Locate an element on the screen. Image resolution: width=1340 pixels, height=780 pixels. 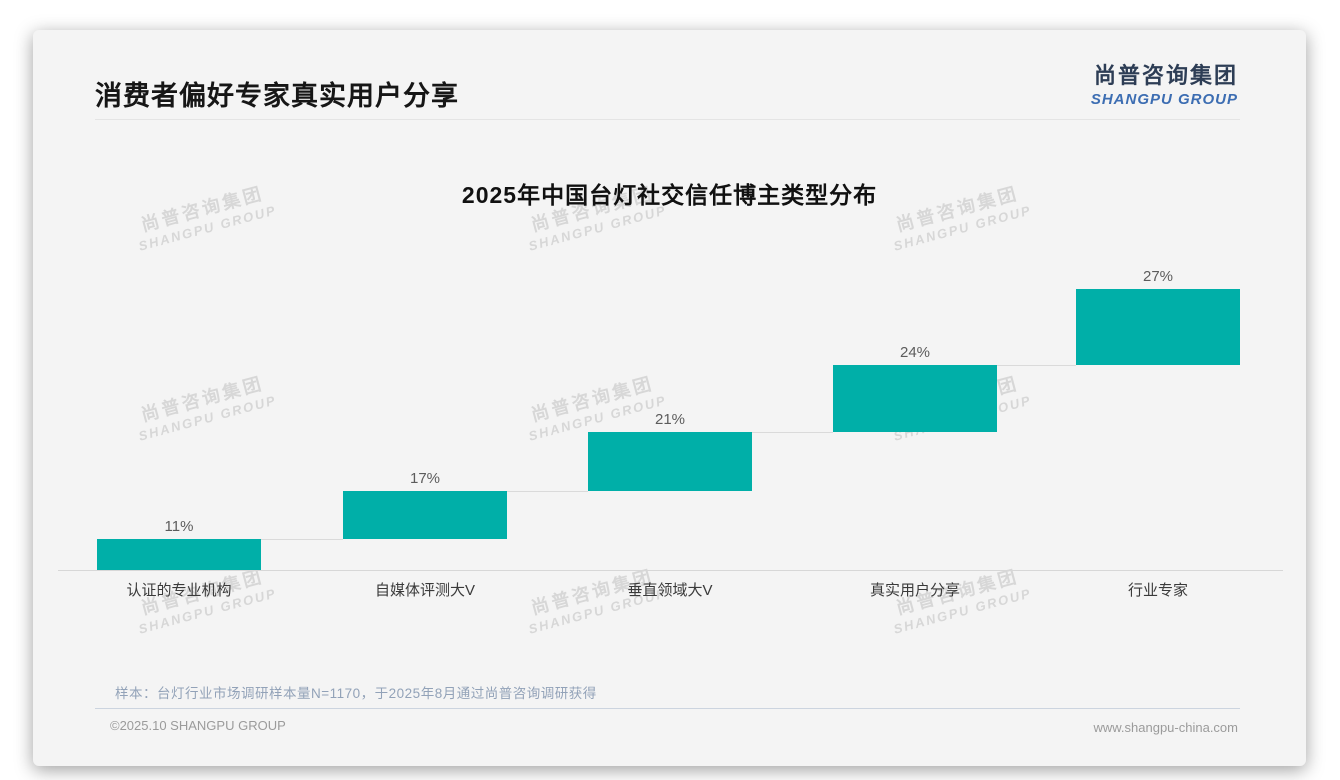
logo-english-text: SHANGPU GROUP is located at coordinates (1164, 99).